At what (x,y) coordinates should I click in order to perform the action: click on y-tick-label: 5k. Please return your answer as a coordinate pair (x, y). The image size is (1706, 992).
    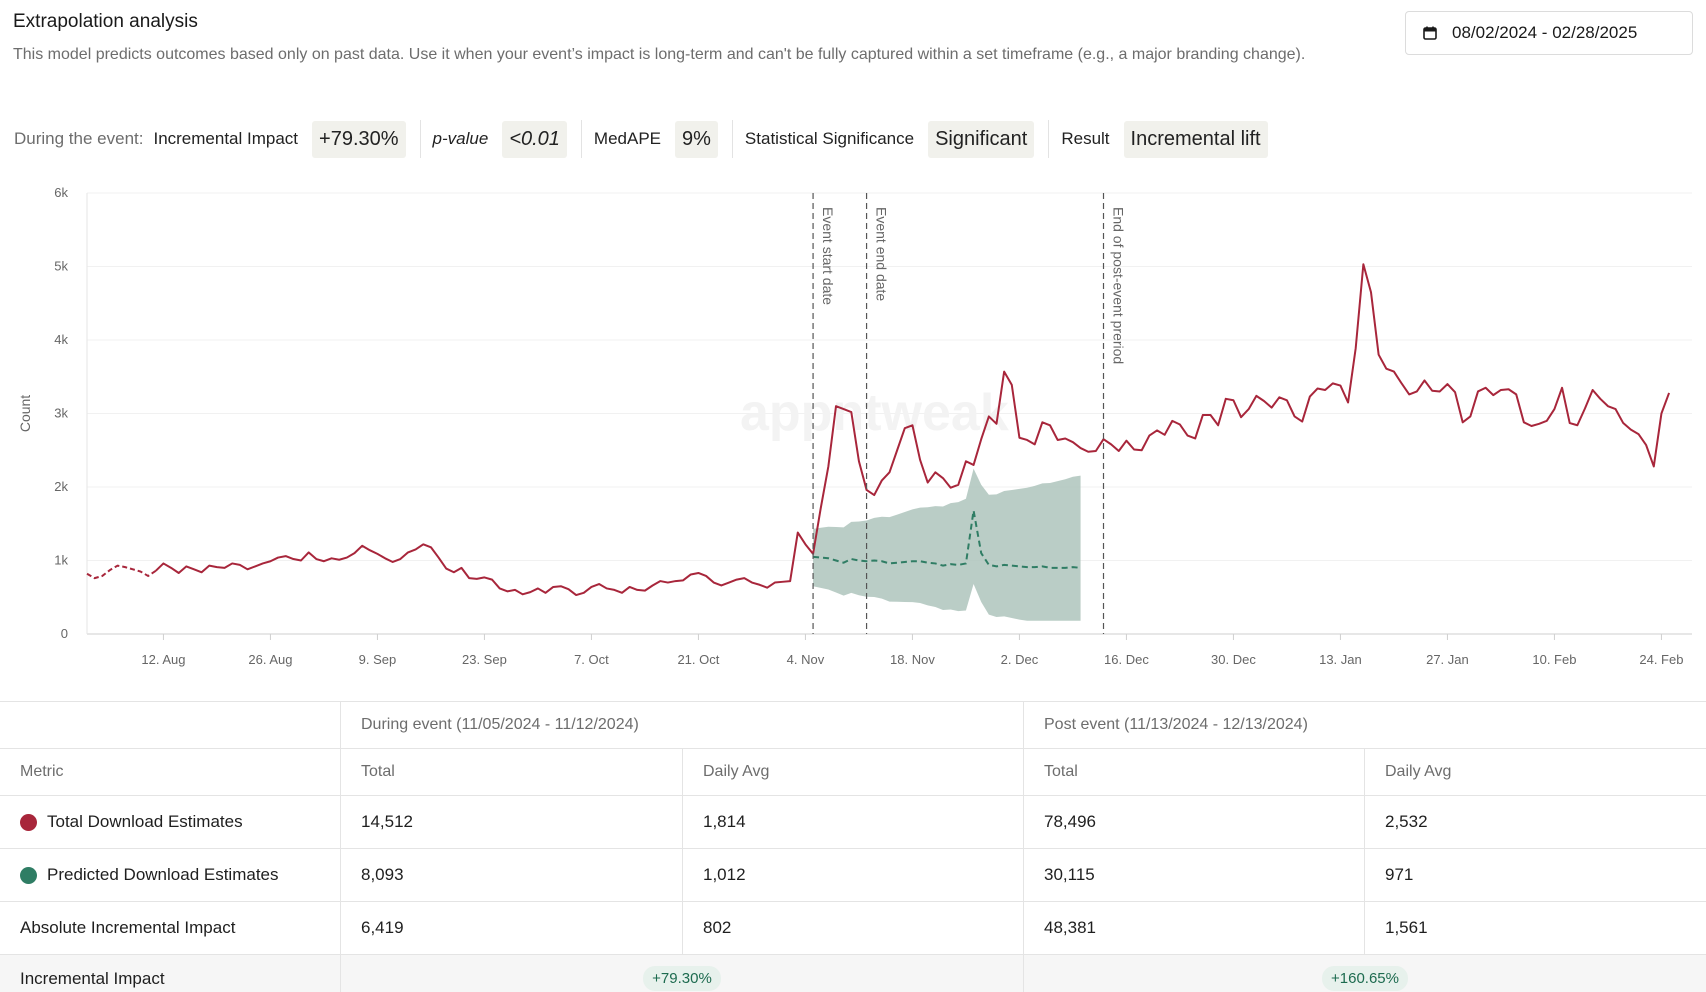
    Looking at the image, I should click on (61, 266).